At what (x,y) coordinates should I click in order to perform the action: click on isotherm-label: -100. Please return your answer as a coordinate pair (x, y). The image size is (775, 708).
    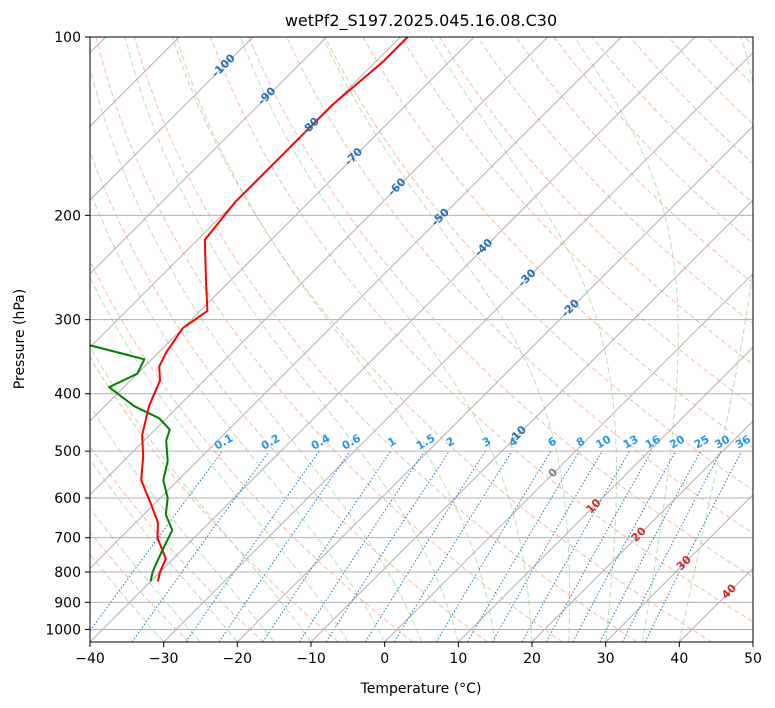
    Looking at the image, I should click on (223, 65).